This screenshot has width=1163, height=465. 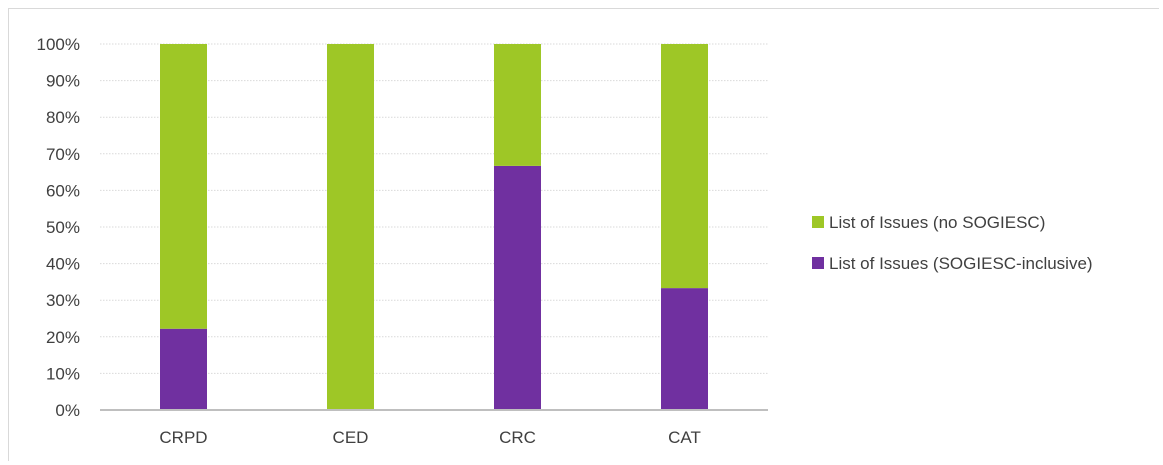 What do you see at coordinates (183, 369) in the screenshot?
I see `bar-segment-crpd-sogiesc-inclusive` at bounding box center [183, 369].